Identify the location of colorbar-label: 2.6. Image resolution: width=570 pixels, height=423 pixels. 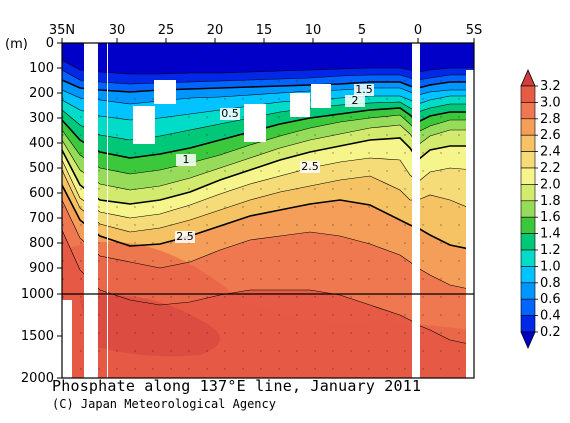
(550, 135).